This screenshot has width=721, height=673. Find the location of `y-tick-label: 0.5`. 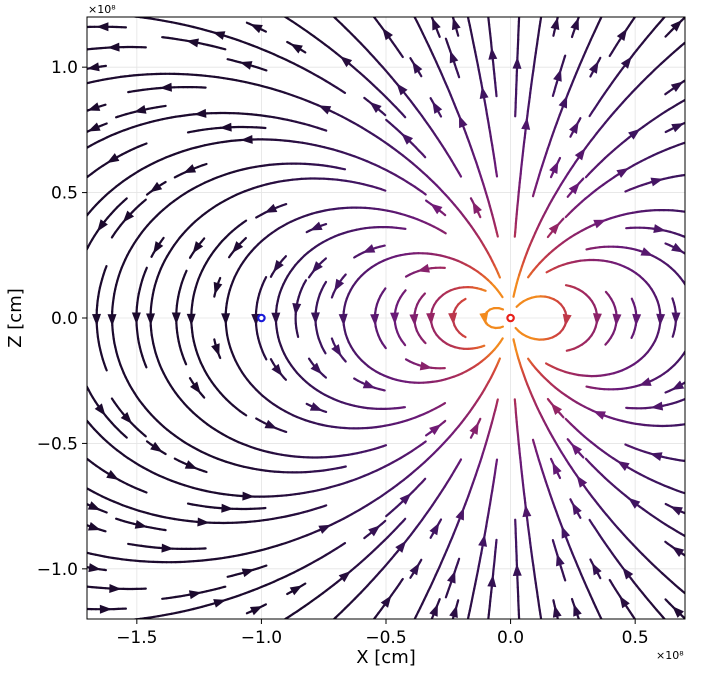

y-tick-label: 0.5 is located at coordinates (64, 194).